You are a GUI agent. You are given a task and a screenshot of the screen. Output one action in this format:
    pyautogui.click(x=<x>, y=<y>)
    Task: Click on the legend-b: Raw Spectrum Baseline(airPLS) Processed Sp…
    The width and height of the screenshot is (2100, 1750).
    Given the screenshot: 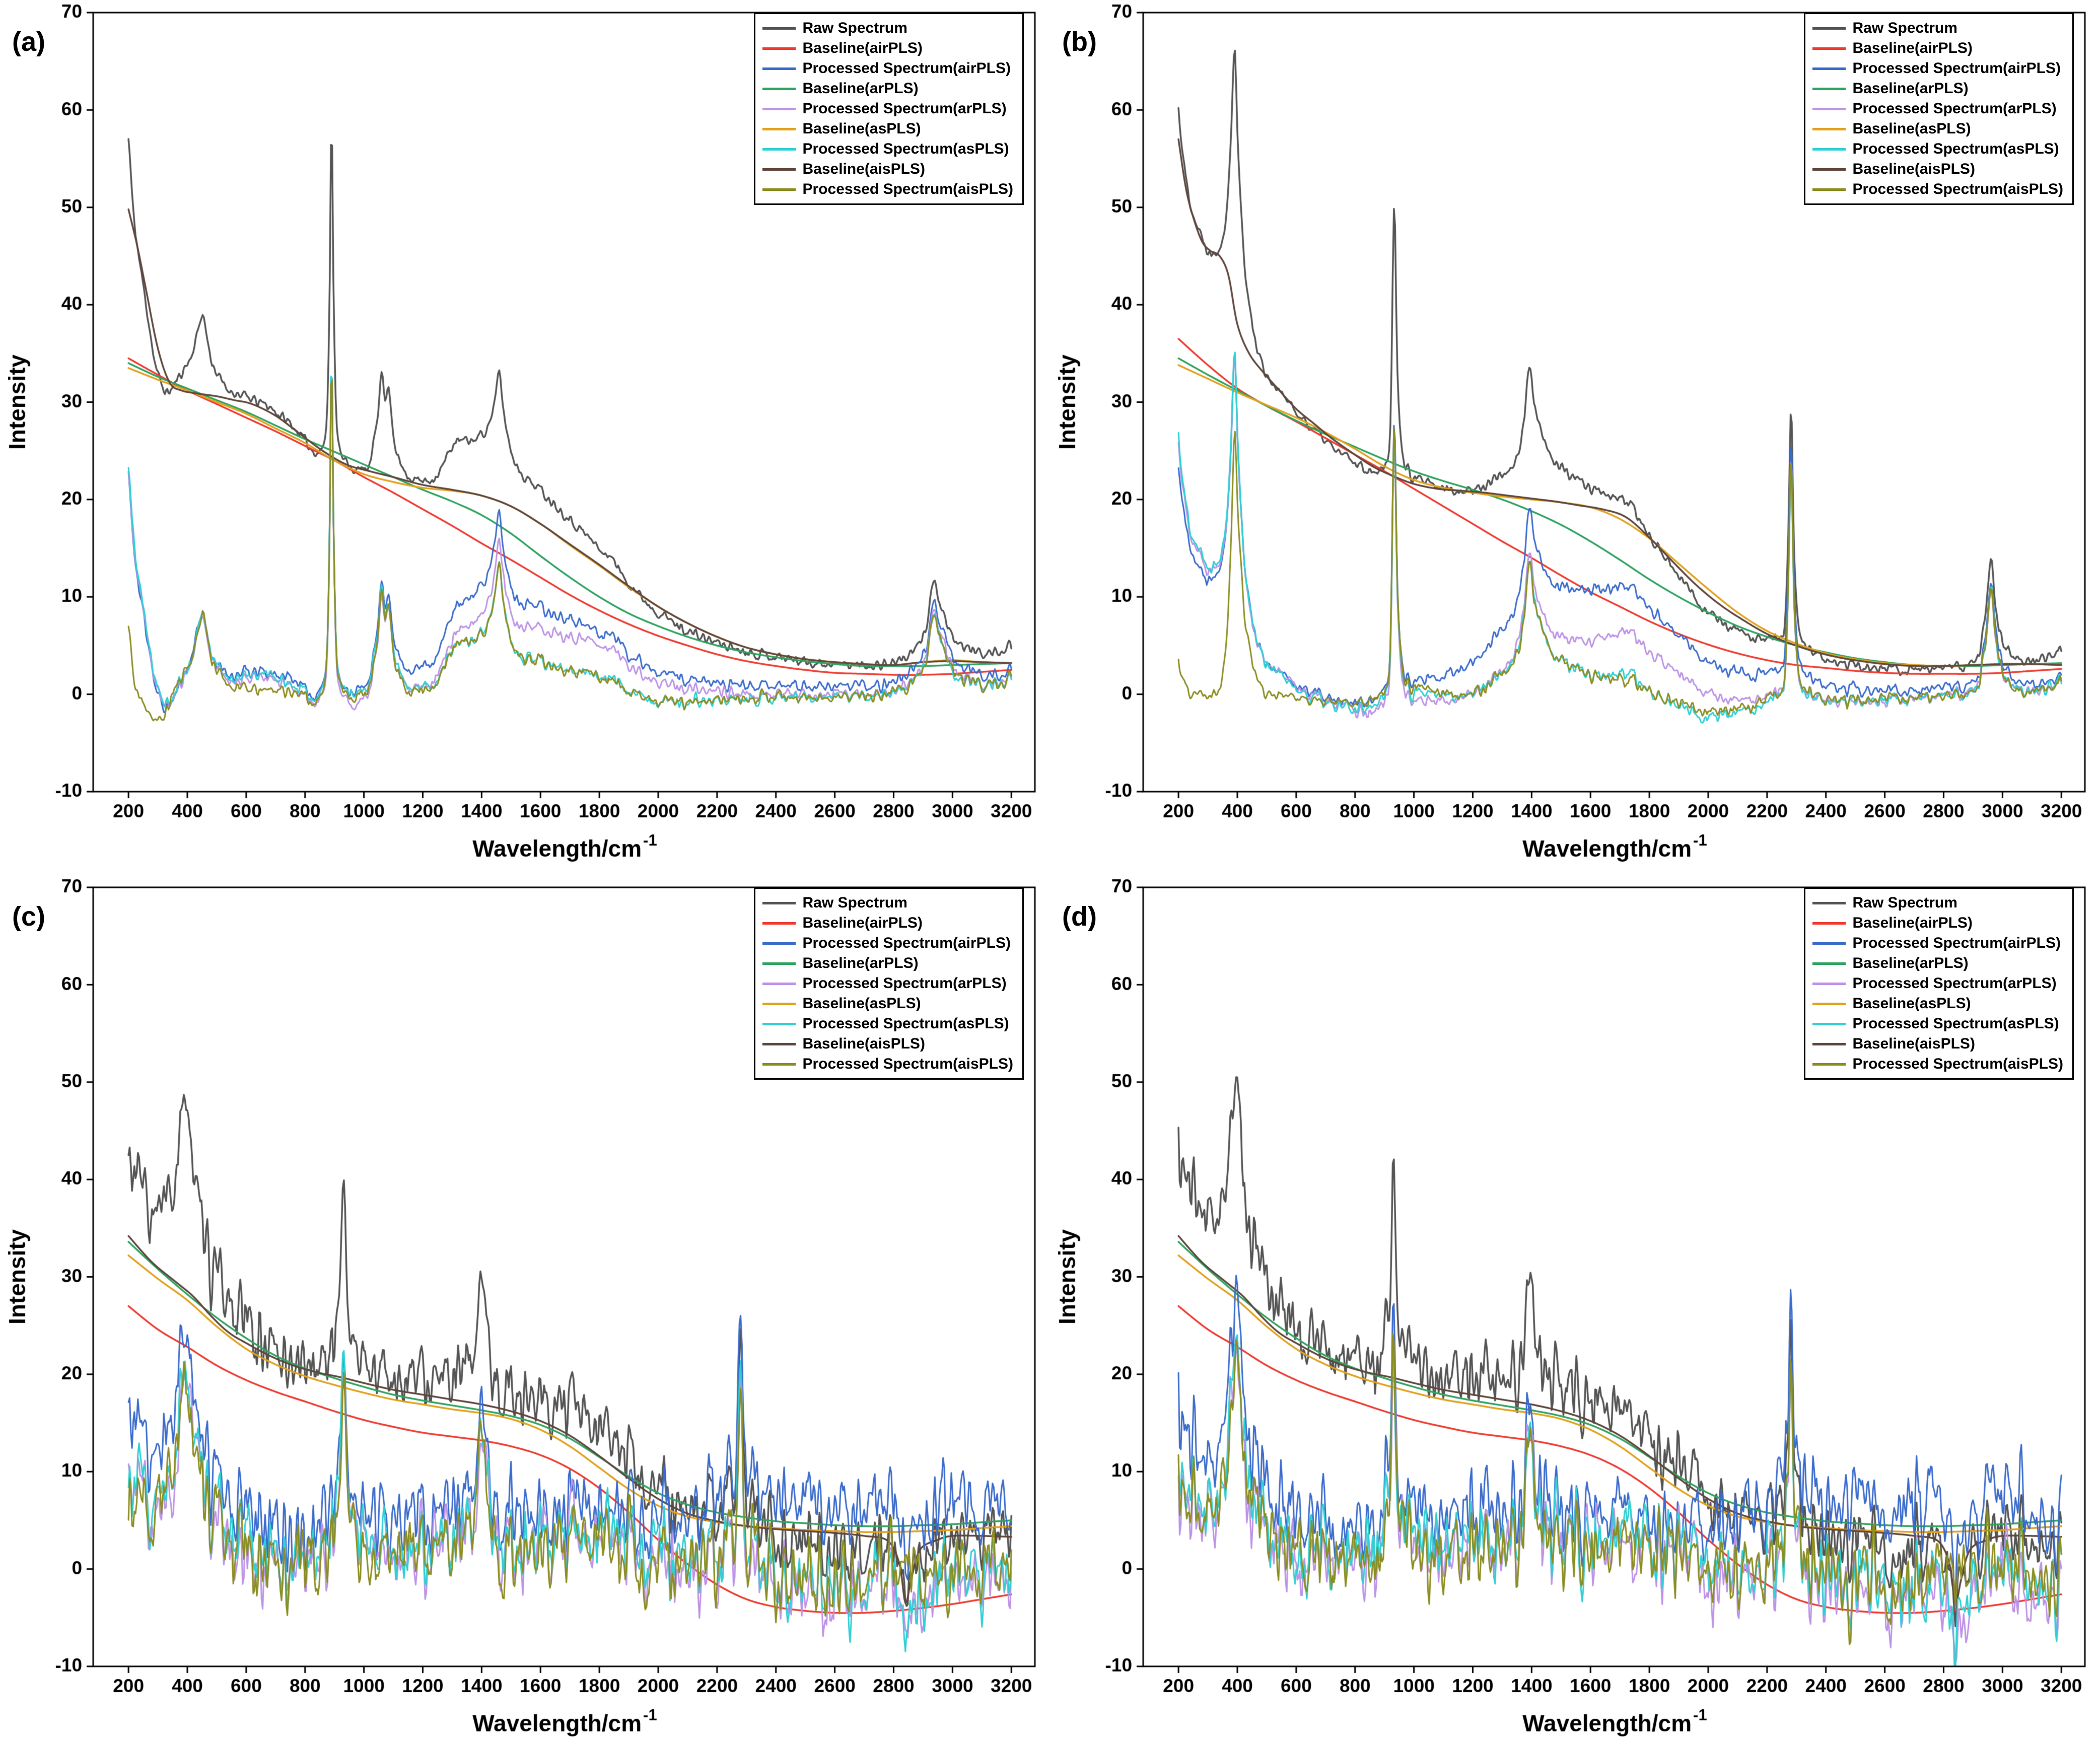 What is the action you would take?
    pyautogui.click(x=1938, y=109)
    